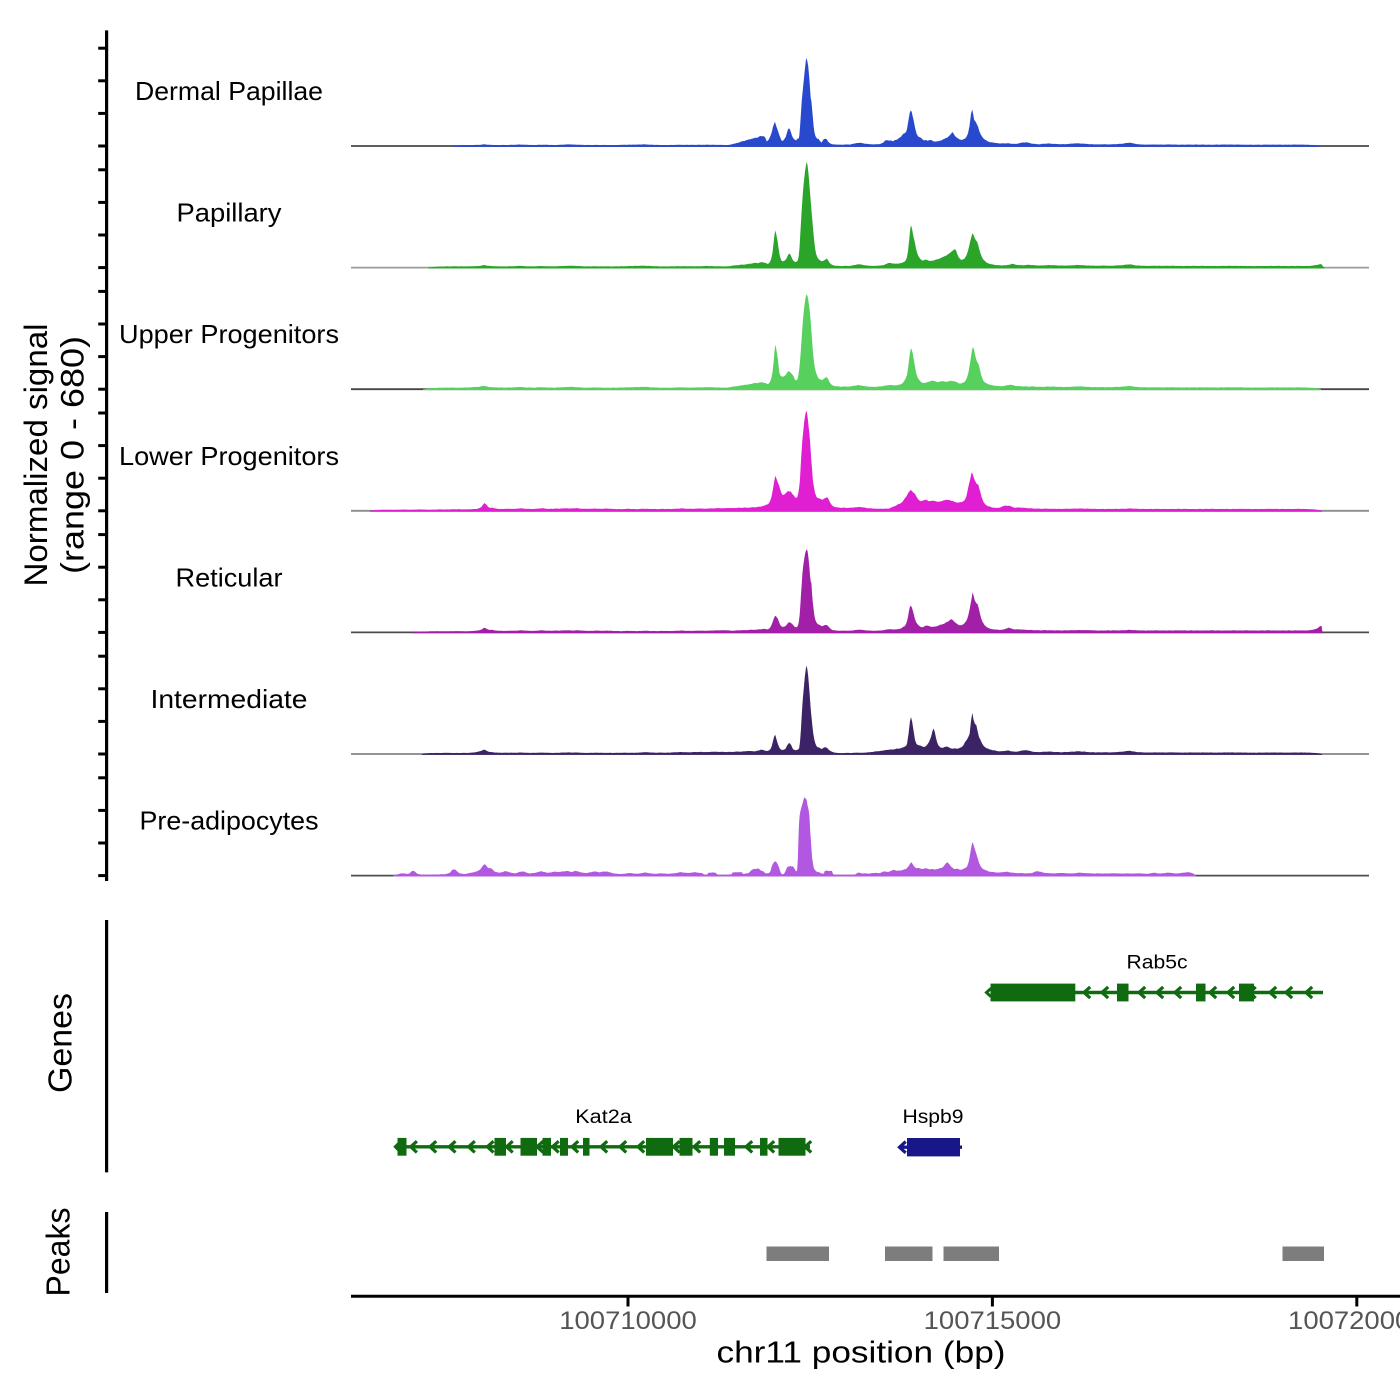  What do you see at coordinates (58, 1252) in the screenshot?
I see `svg-text: Peaks` at bounding box center [58, 1252].